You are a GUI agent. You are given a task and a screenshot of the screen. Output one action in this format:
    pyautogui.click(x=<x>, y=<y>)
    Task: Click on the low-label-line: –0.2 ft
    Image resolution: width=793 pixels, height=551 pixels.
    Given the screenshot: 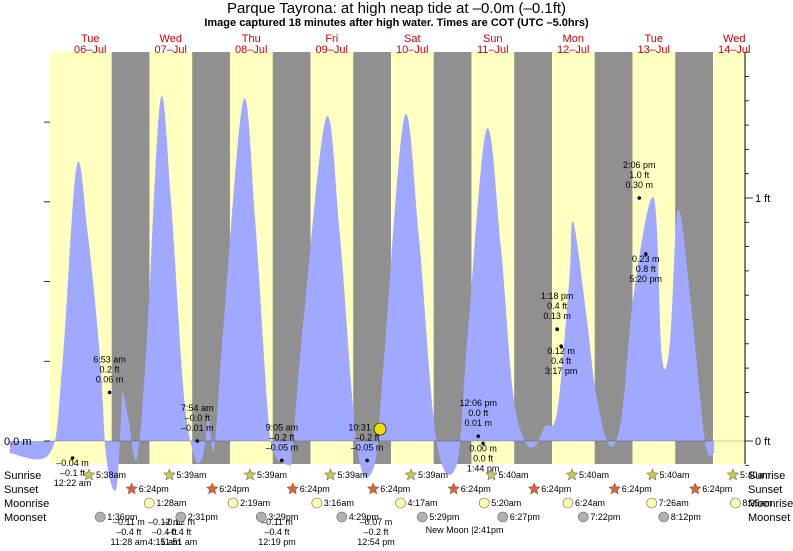 What is the action you would take?
    pyautogui.click(x=377, y=532)
    